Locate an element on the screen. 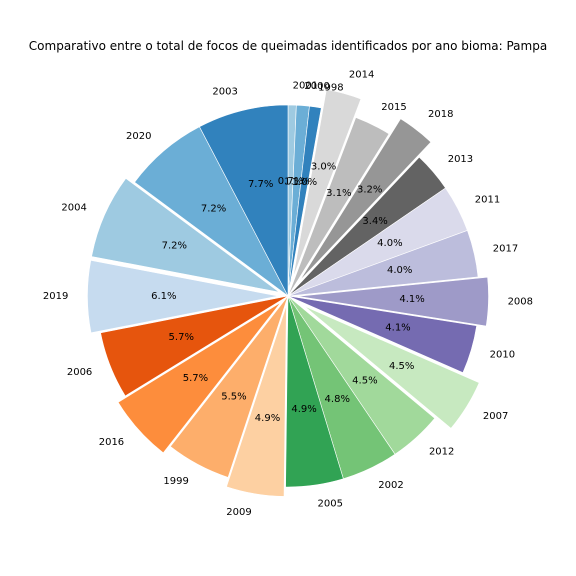 Image resolution: width=576 pixels, height=576 pixels. percent-label-2020: 7.2% is located at coordinates (213, 208).